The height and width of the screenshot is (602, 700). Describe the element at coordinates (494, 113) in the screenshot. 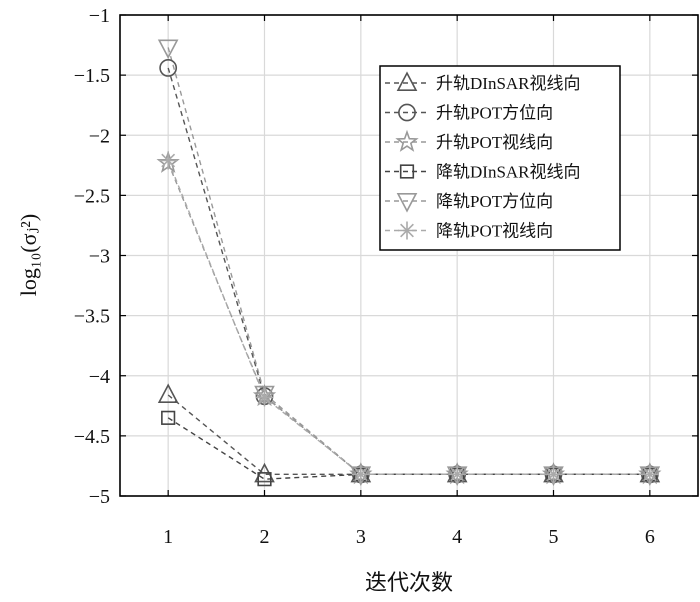

I see `legend-label: 升轨POT方位向` at that location.